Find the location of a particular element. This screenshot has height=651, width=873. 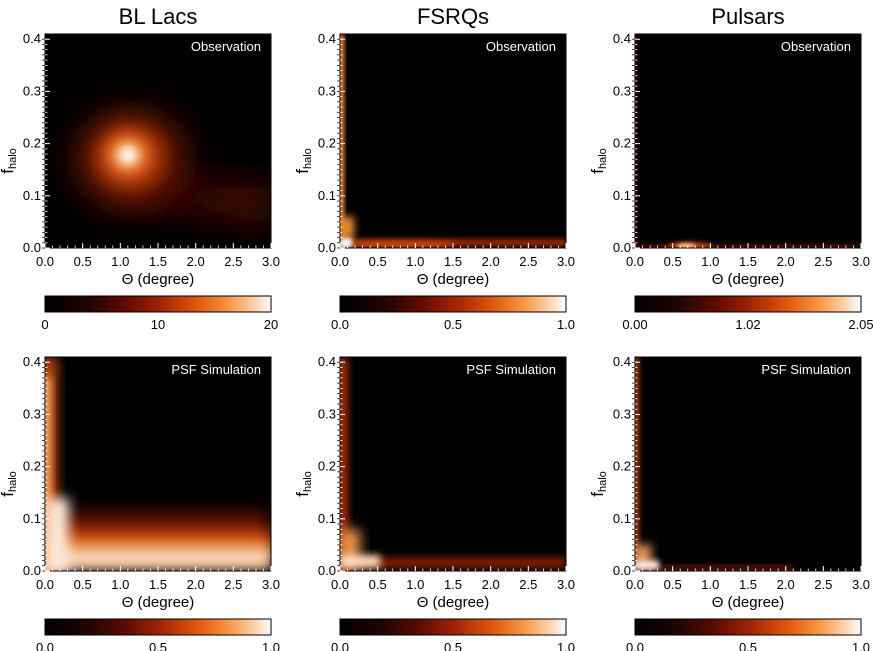

colorbar-tick-label: 0.00 is located at coordinates (634, 324).